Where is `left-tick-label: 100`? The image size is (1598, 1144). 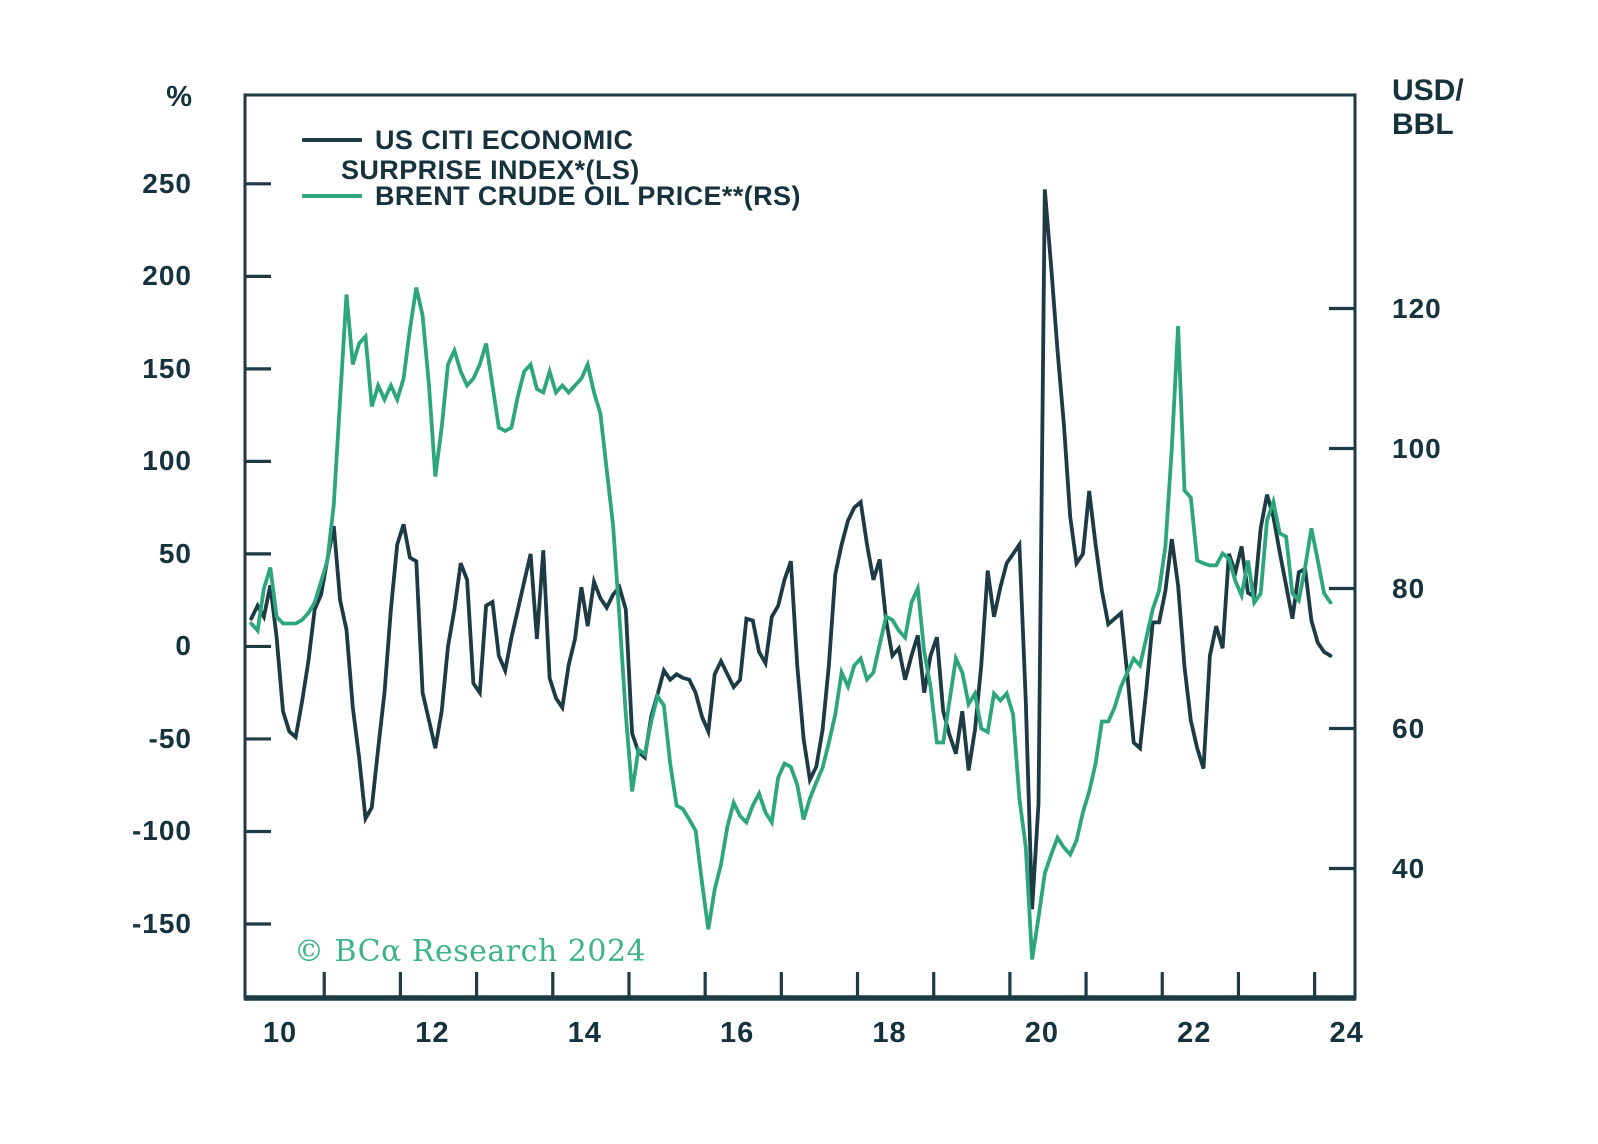 left-tick-label: 100 is located at coordinates (167, 461).